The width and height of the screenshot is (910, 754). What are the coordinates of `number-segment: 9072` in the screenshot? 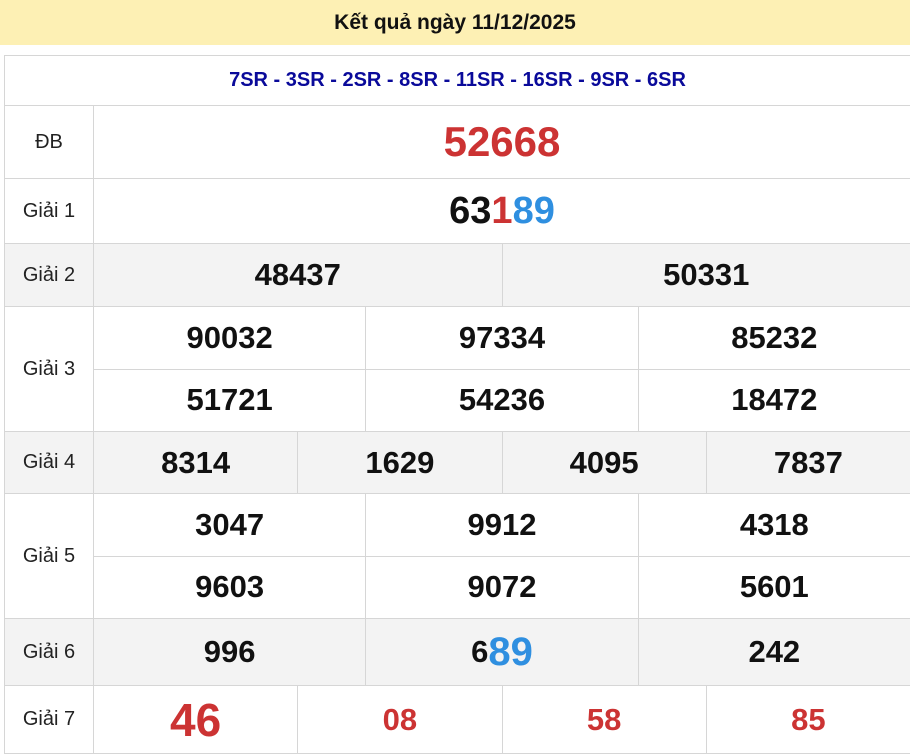 It's located at (502, 587).